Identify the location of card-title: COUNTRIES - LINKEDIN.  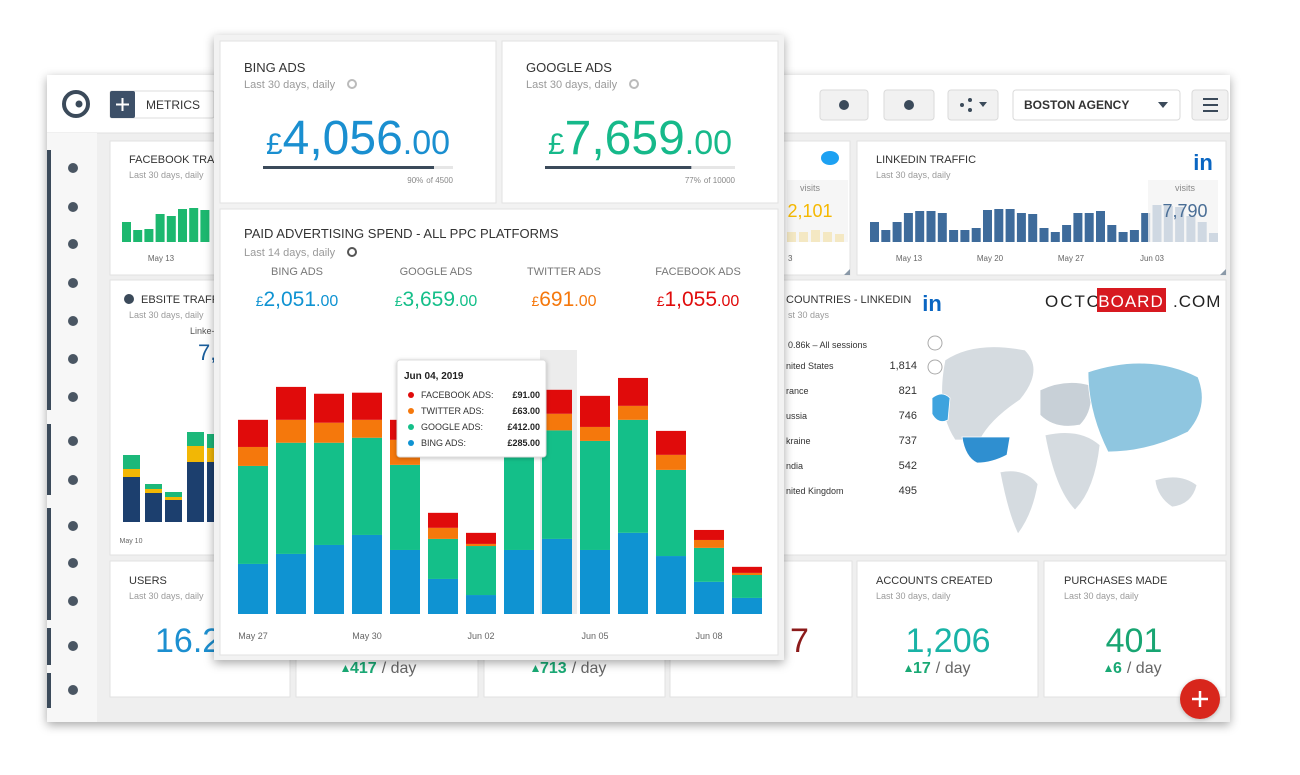
(848, 300).